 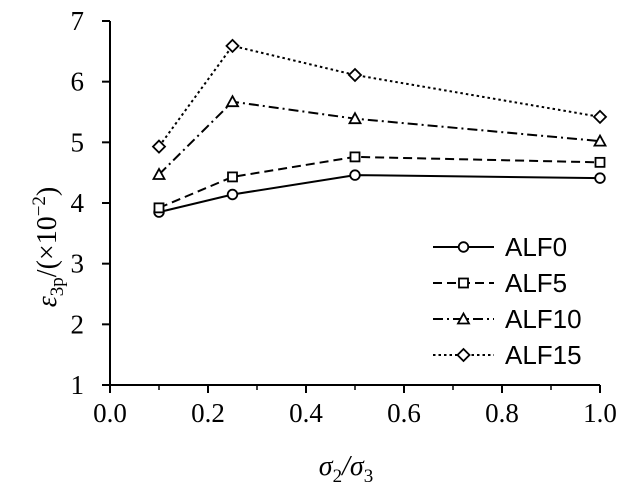 What do you see at coordinates (78, 264) in the screenshot?
I see `y-tick-label-3: 3` at bounding box center [78, 264].